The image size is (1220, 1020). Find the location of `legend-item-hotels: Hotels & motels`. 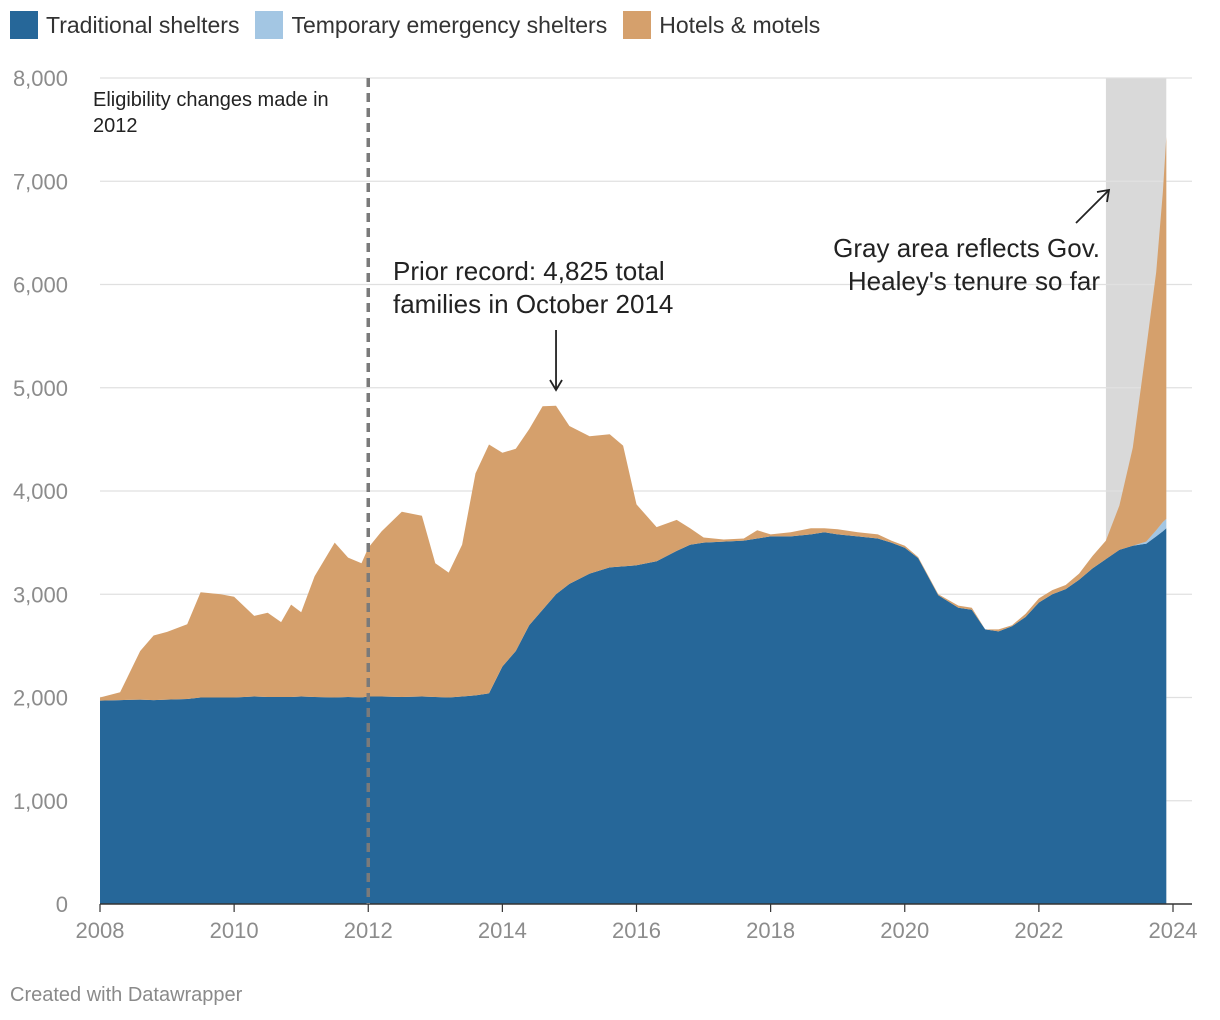

legend-item-hotels: Hotels & motels is located at coordinates (721, 25).